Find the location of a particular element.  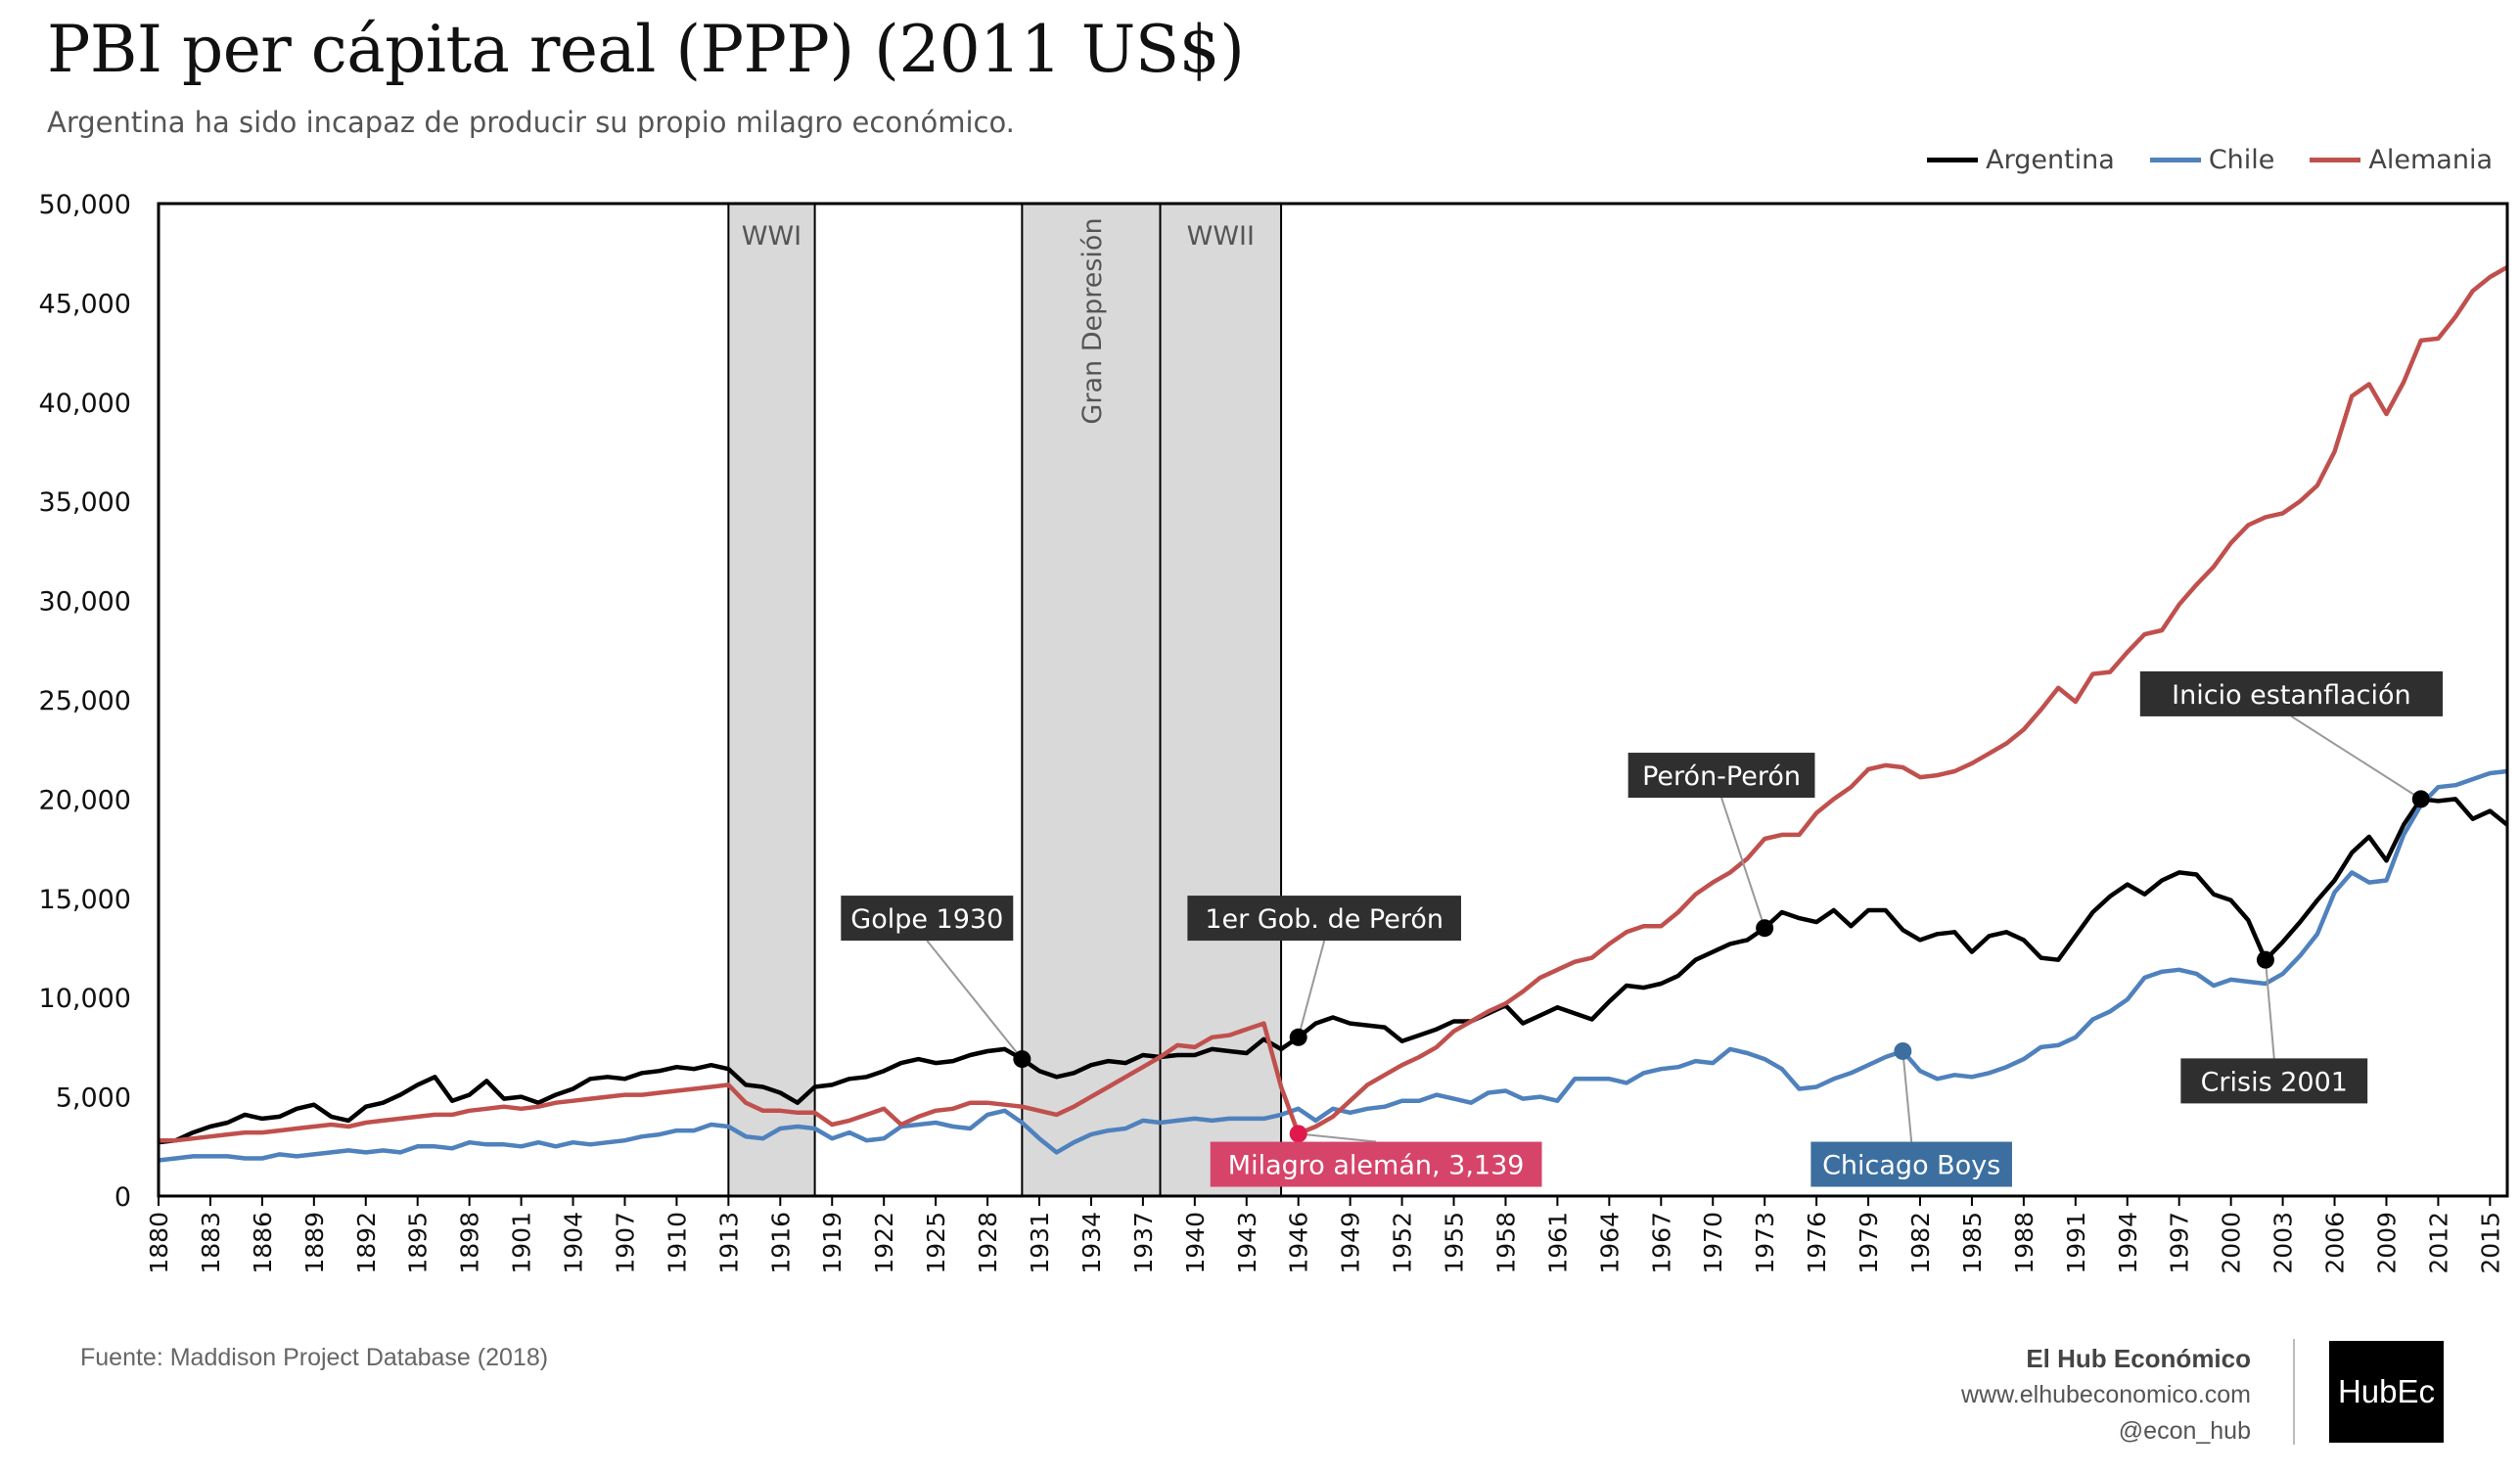

x-tick-label: 1982 is located at coordinates (1920, 1243).